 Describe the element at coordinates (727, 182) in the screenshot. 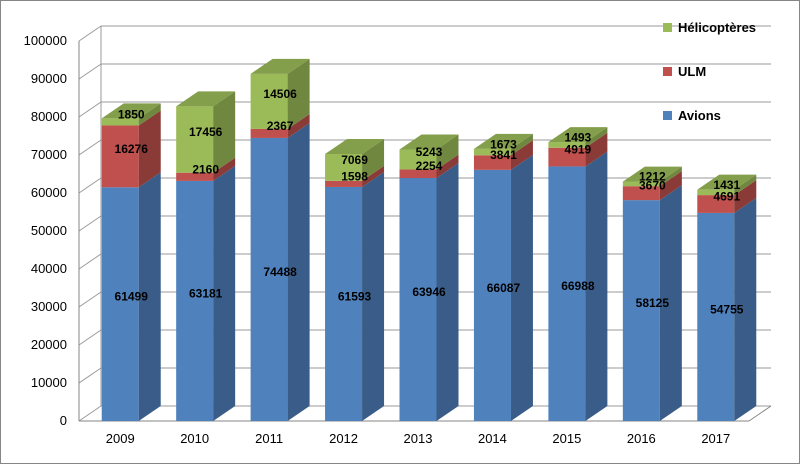

I see `bar-top-2017` at that location.